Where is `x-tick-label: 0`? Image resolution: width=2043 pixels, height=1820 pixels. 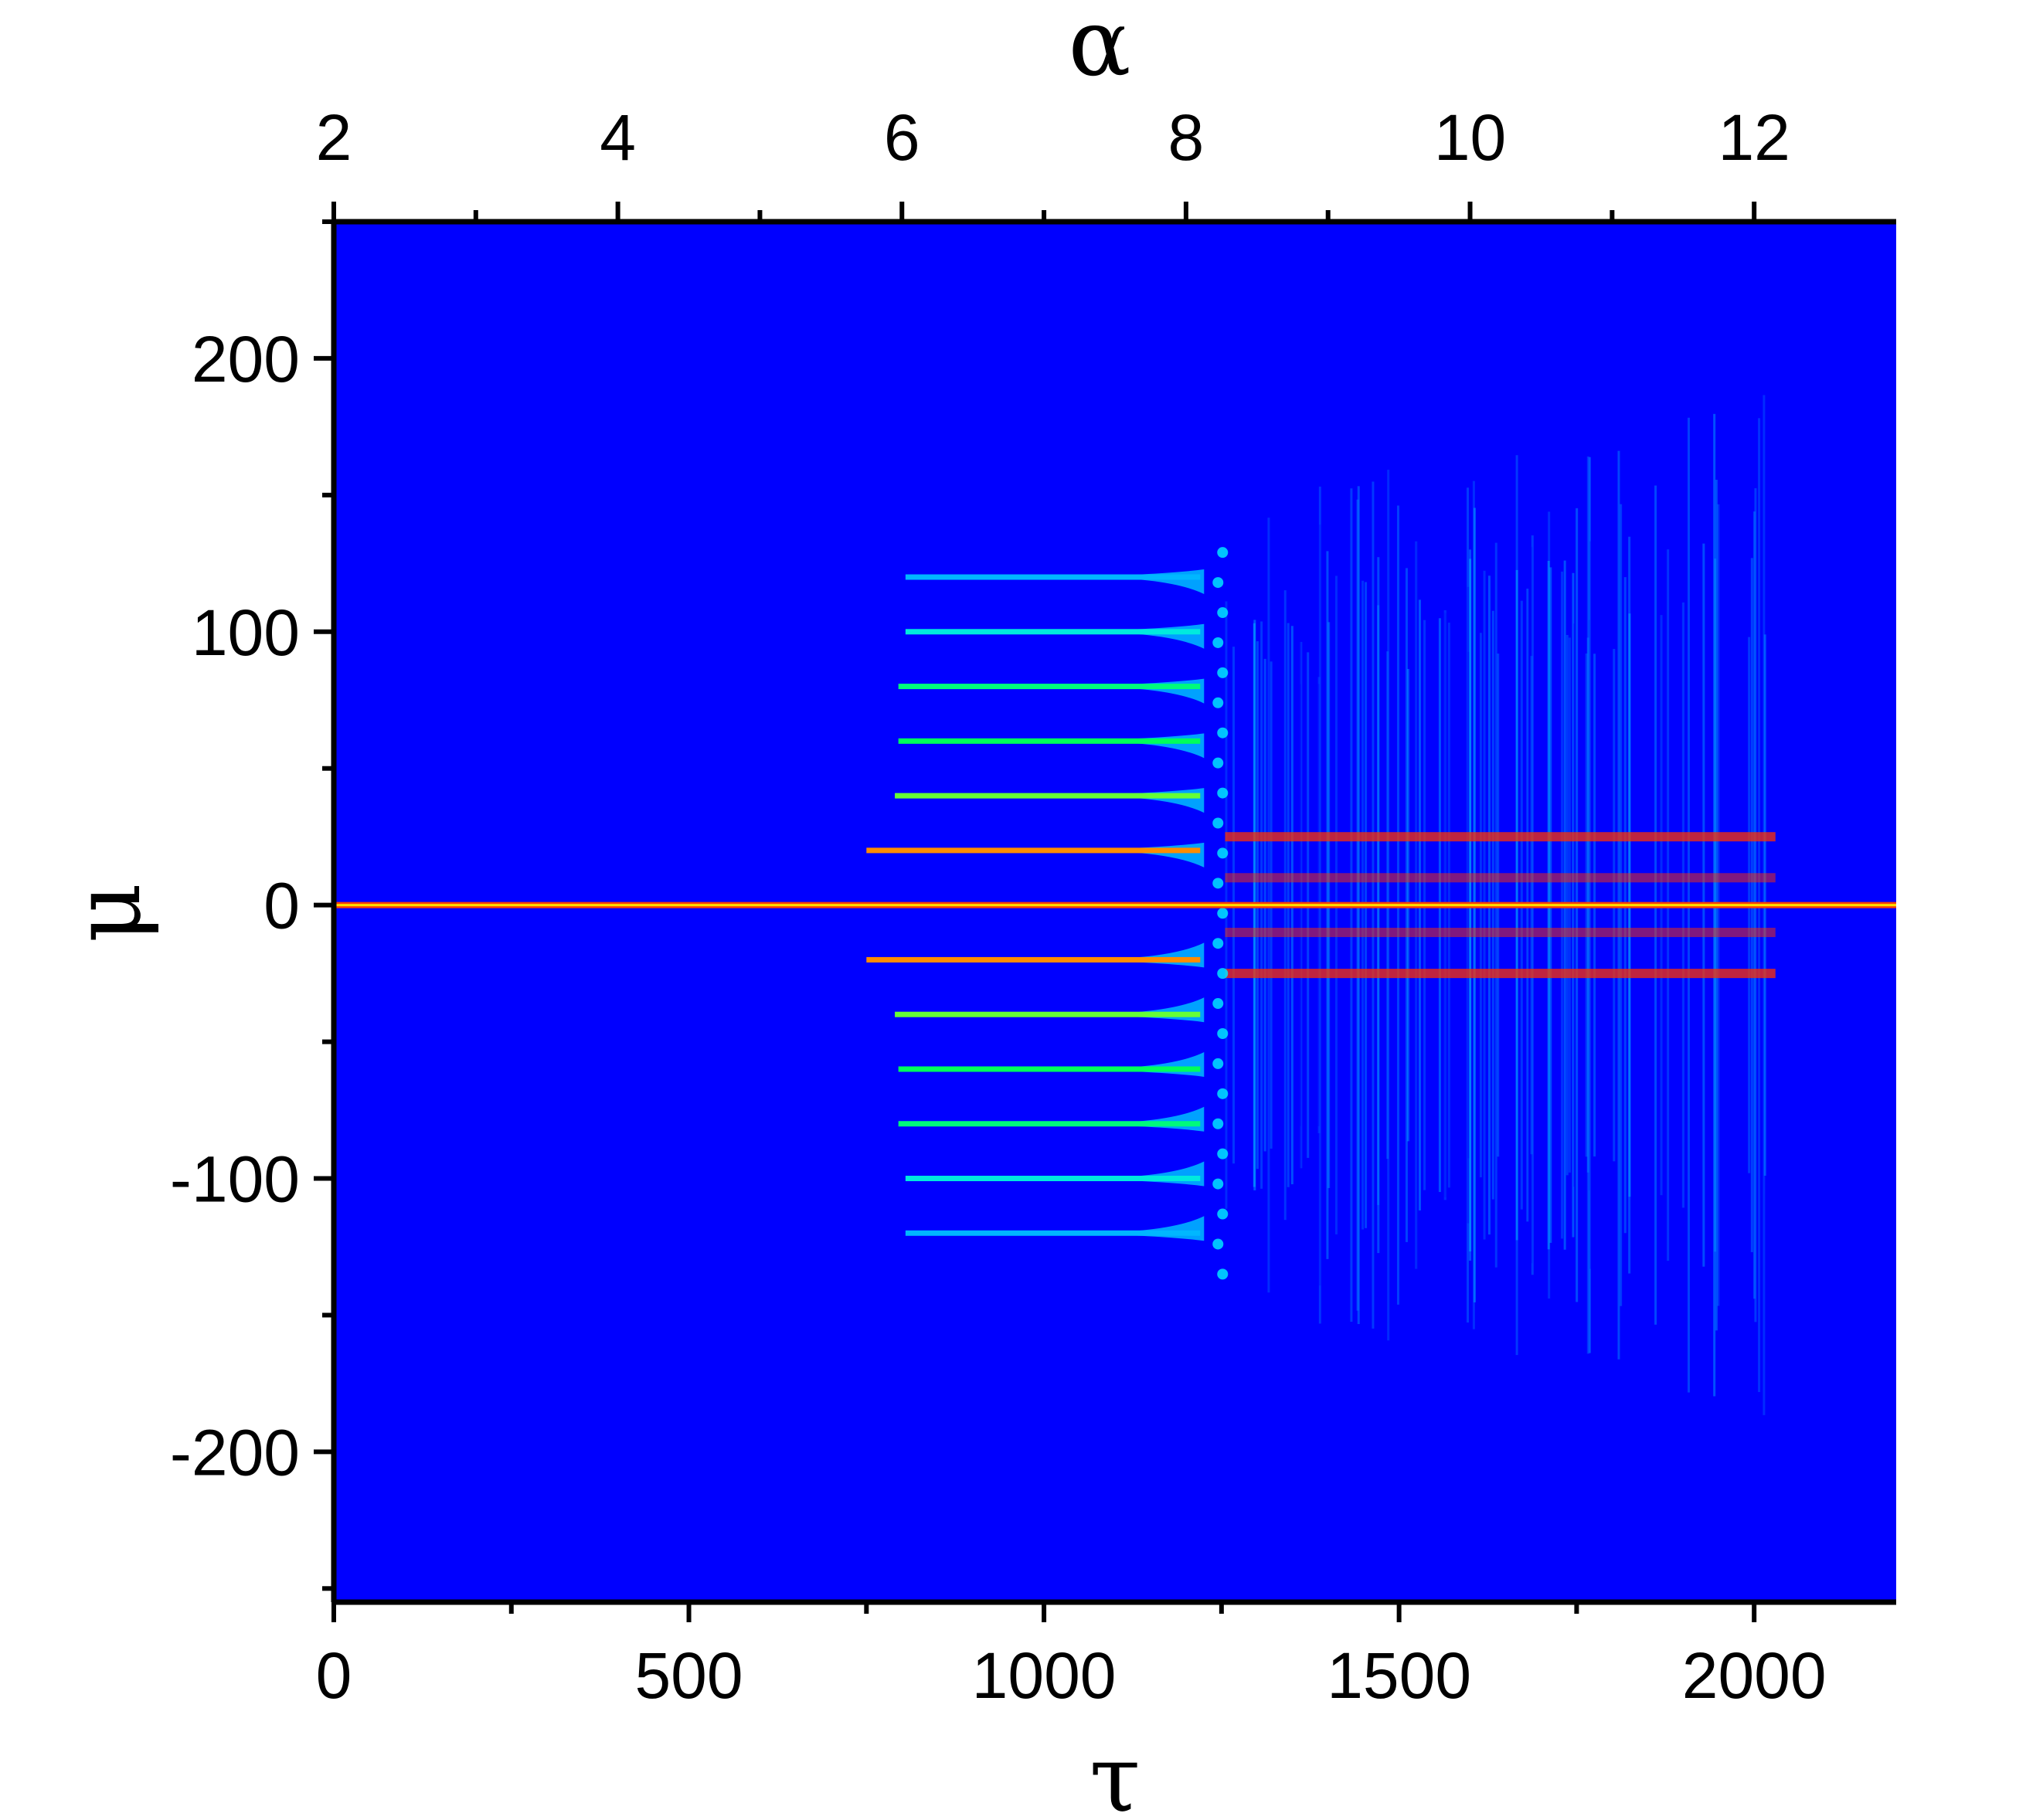
x-tick-label: 0 is located at coordinates (334, 1675).